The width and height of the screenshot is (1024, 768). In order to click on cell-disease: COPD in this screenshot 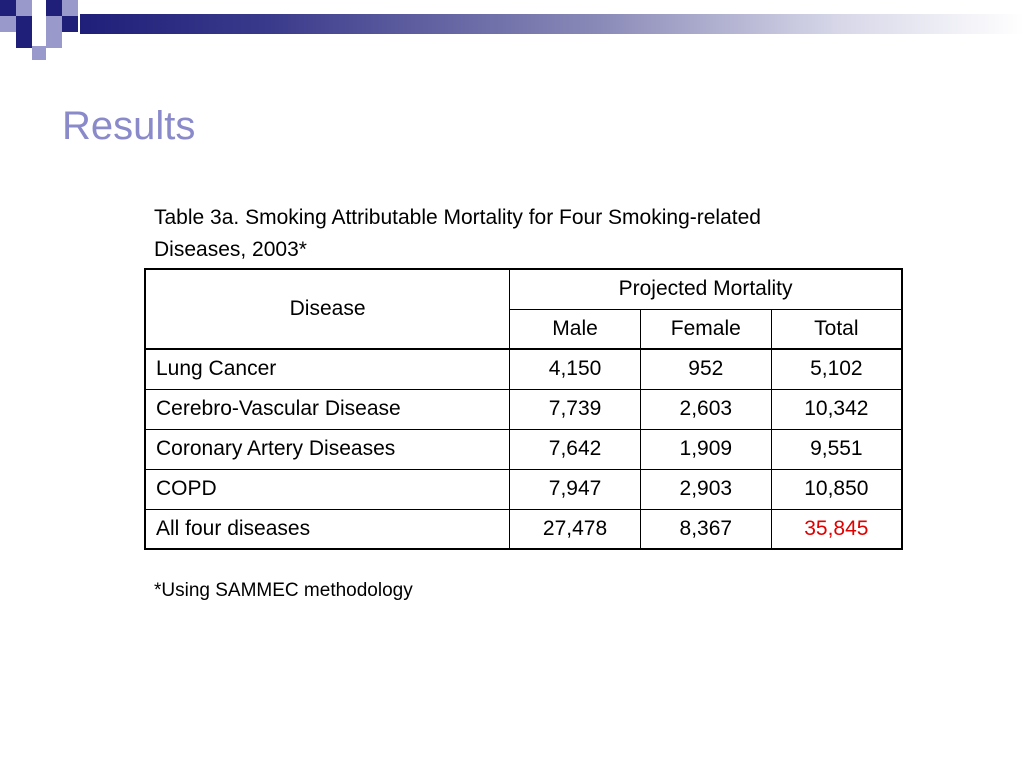, I will do `click(327, 489)`.